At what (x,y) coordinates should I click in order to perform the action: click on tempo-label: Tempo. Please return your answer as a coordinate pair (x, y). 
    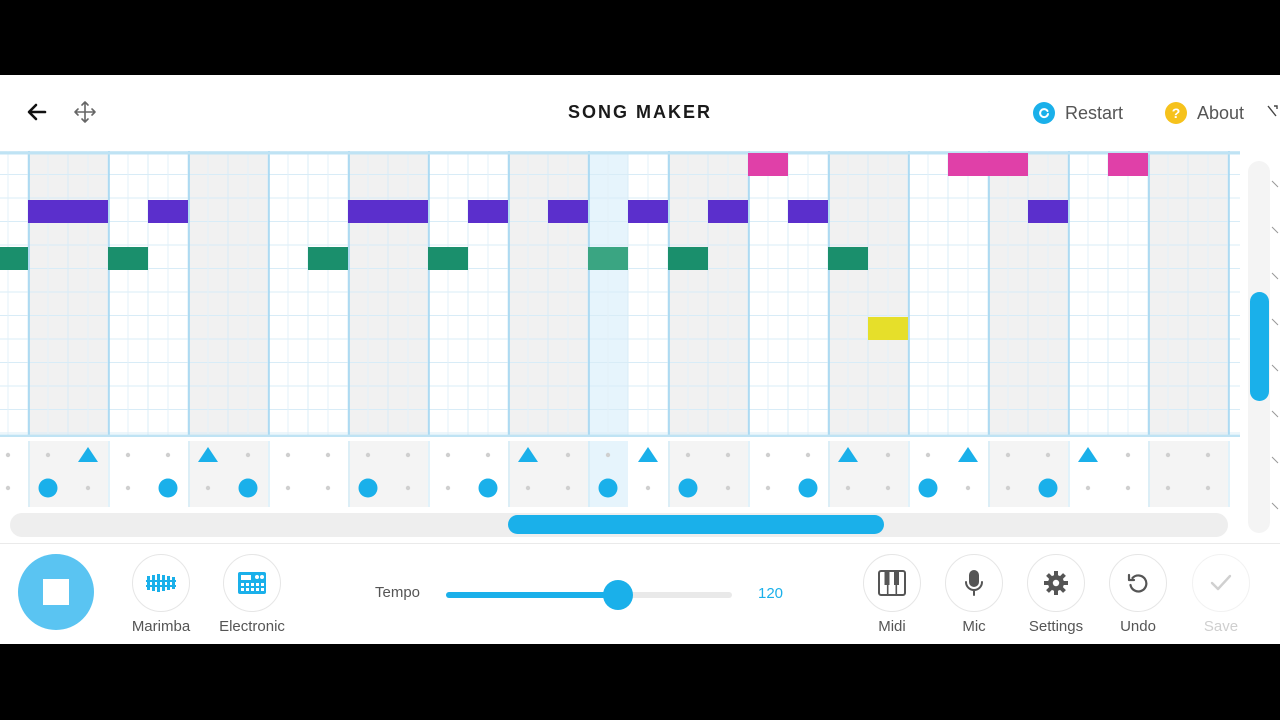
    Looking at the image, I should click on (398, 592).